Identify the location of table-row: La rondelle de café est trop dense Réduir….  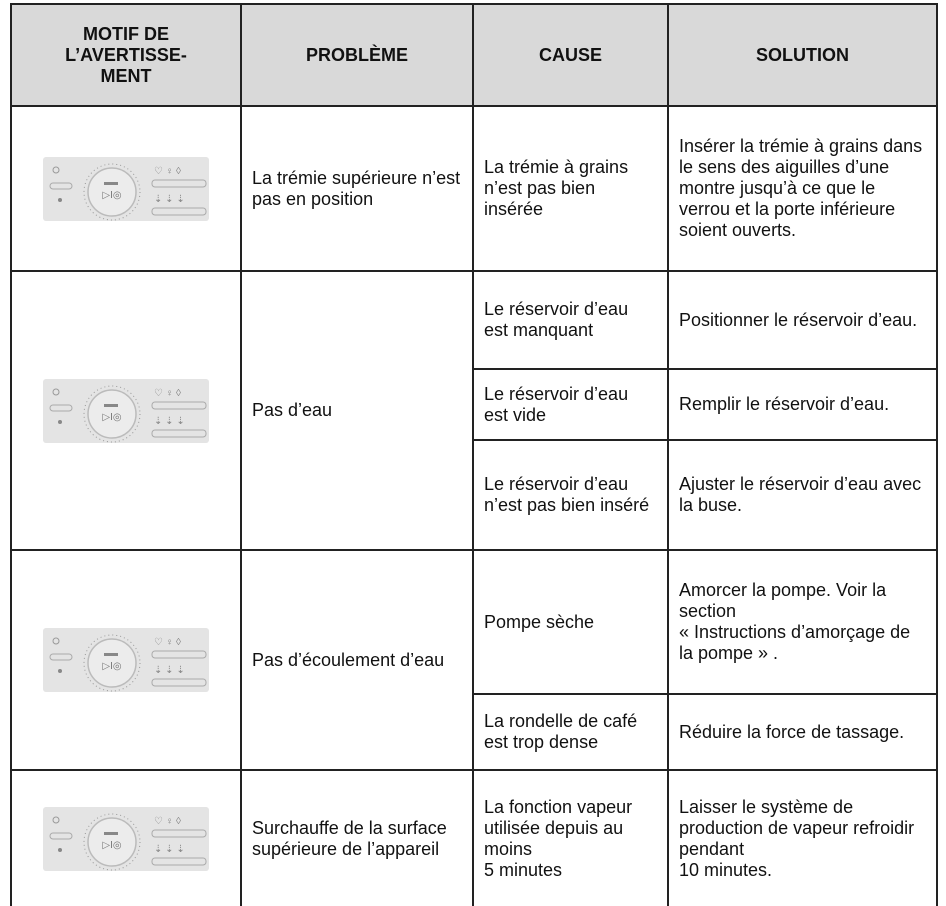
(474, 732).